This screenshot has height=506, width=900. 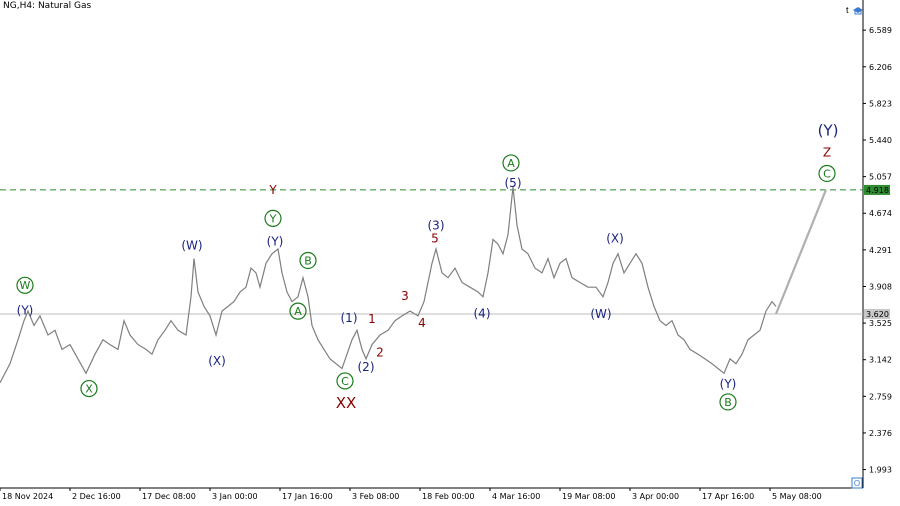 What do you see at coordinates (375, 496) in the screenshot?
I see `x-tick-label: 3 Feb 08:00` at bounding box center [375, 496].